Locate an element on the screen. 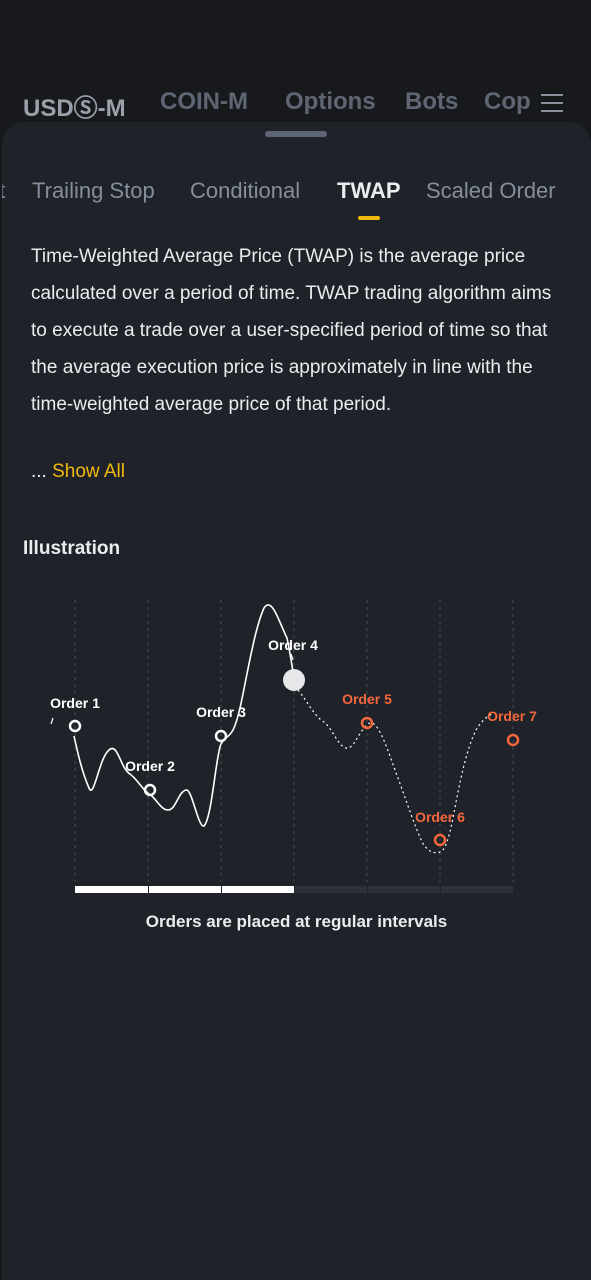  show-all-link: Show All is located at coordinates (88, 471).